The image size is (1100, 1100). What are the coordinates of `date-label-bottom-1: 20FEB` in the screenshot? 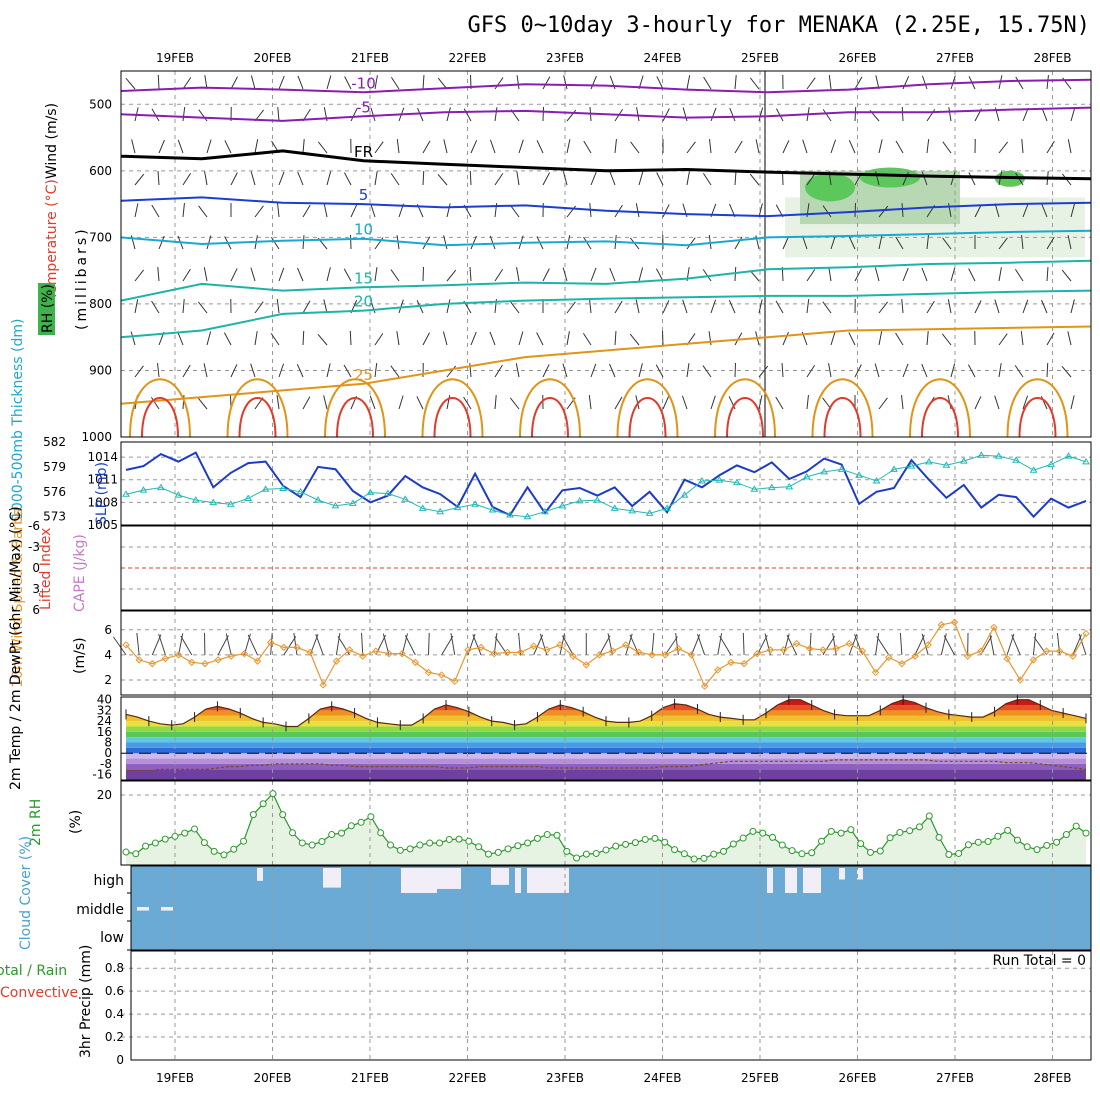 It's located at (273, 1078).